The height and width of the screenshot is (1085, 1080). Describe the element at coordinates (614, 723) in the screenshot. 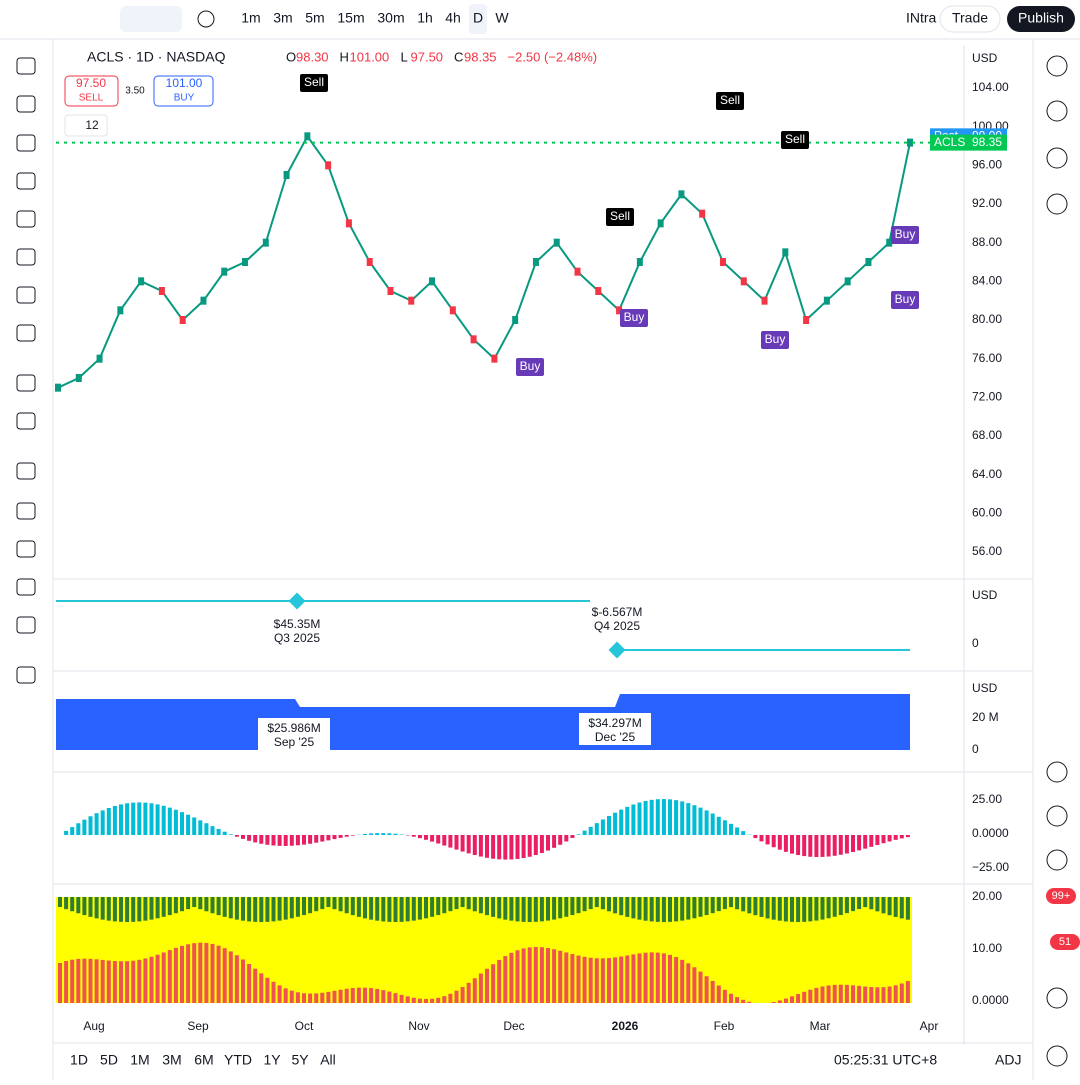

I see `revenue-value: $34.297M` at that location.